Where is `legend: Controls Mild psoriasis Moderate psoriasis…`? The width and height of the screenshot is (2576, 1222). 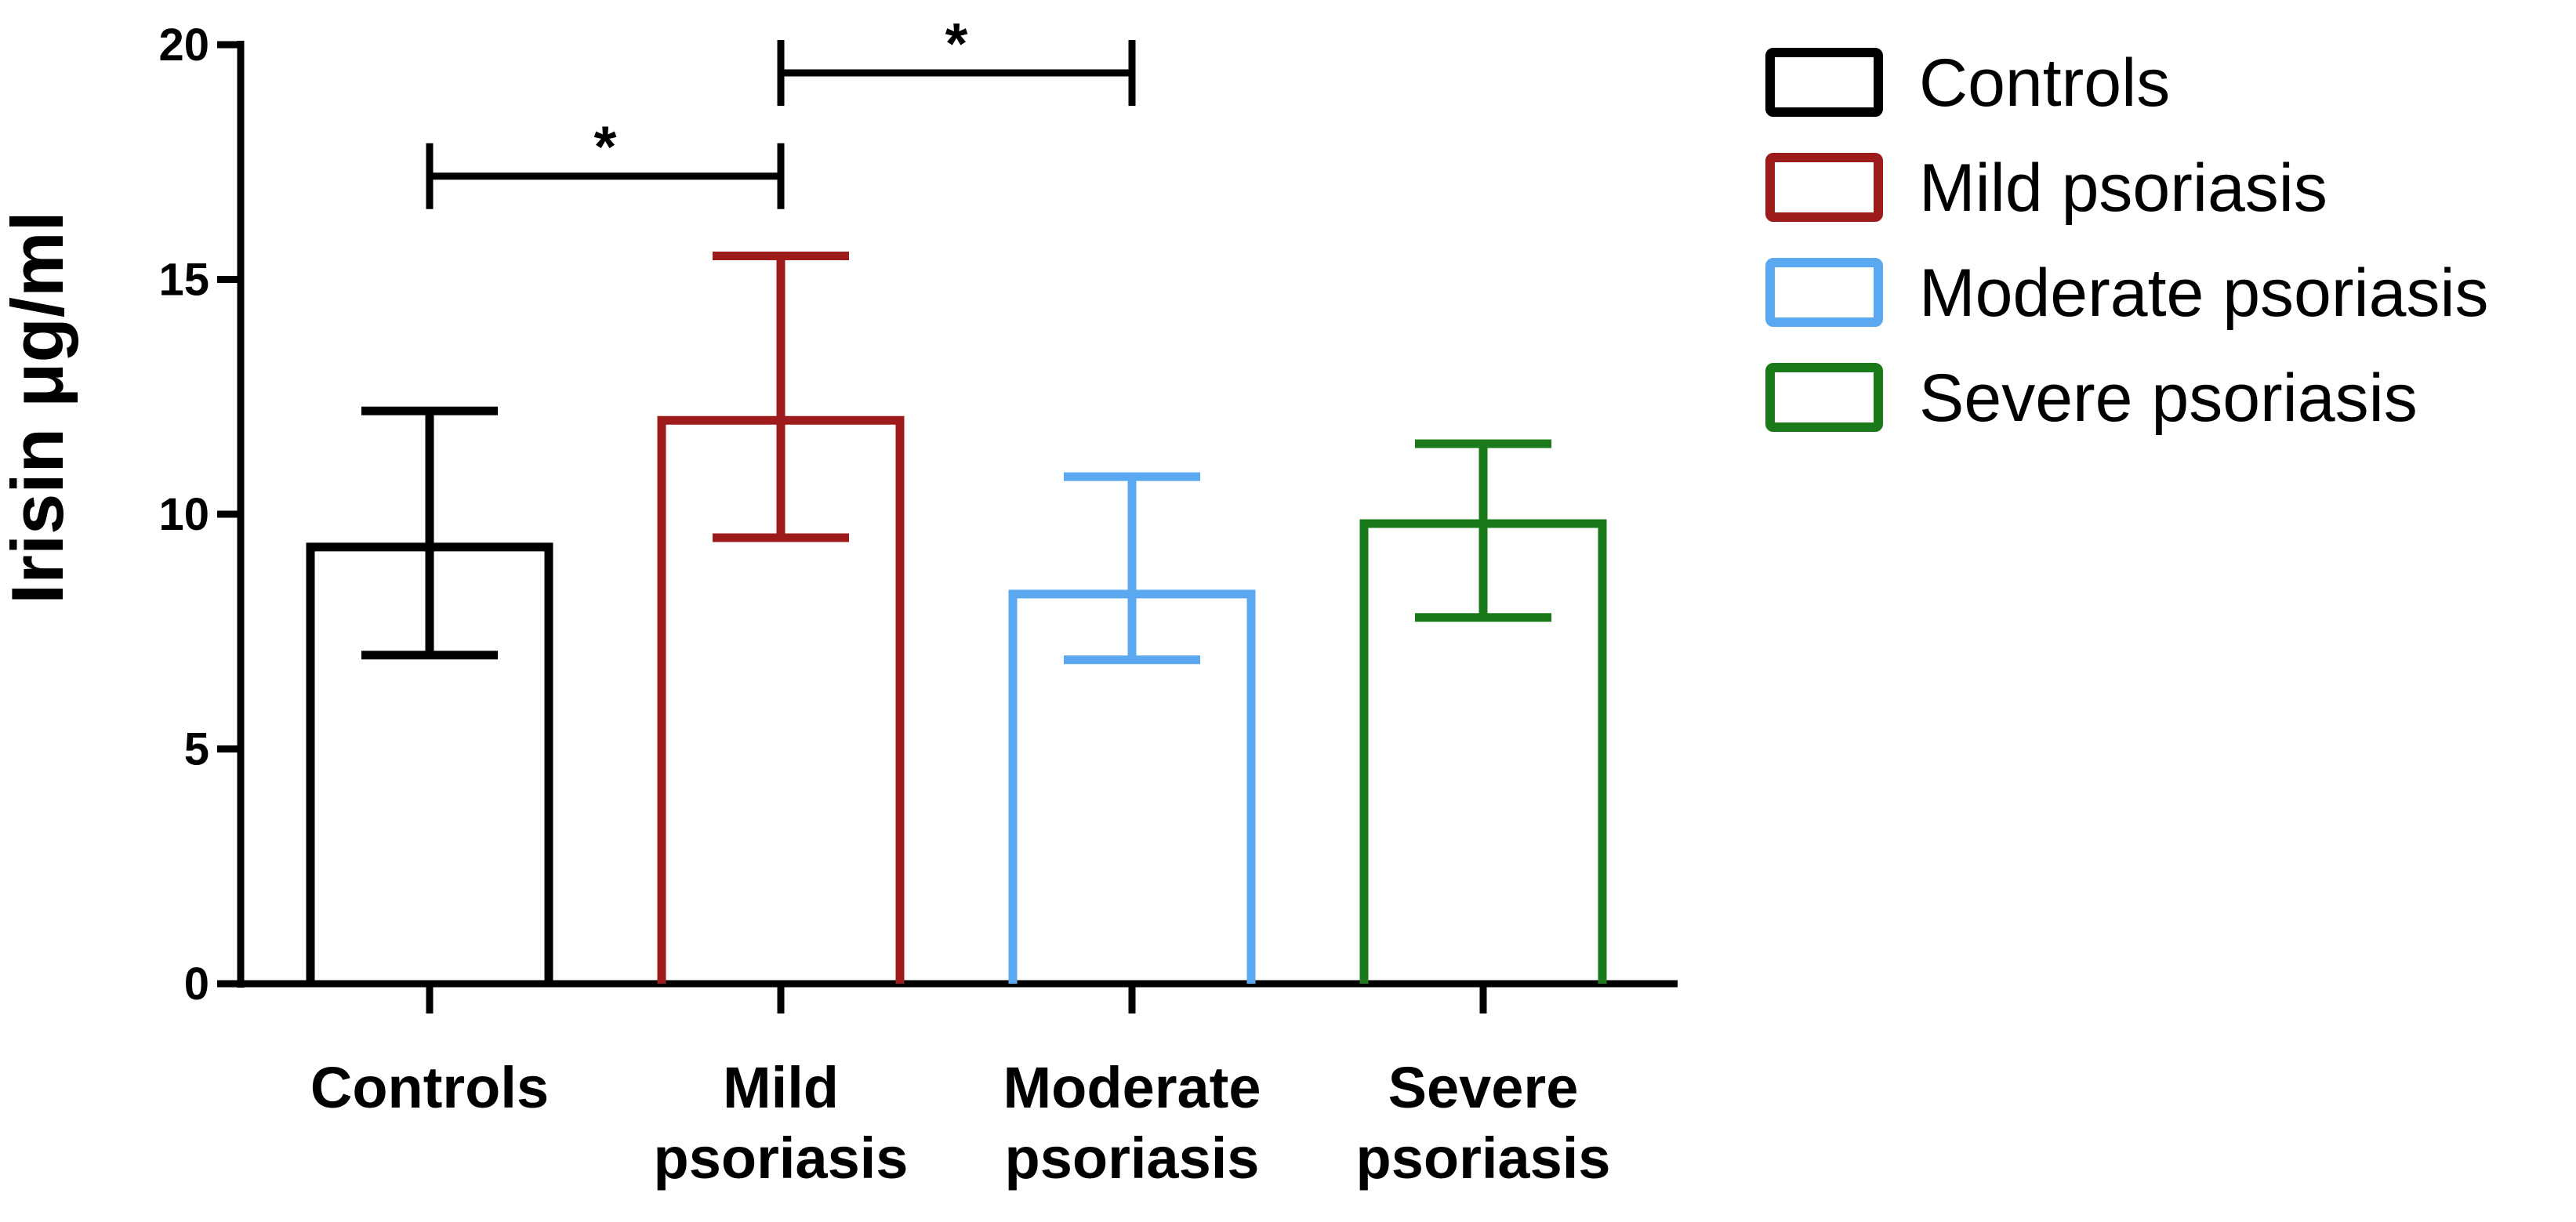 legend: Controls Mild psoriasis Moderate psoriasis… is located at coordinates (2127, 241).